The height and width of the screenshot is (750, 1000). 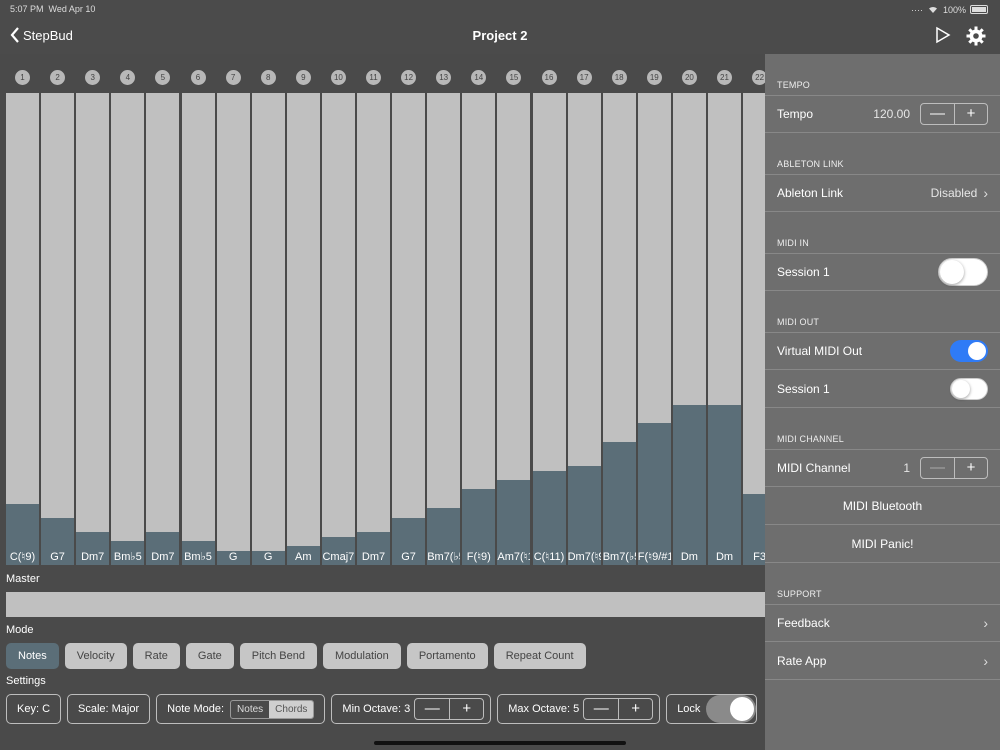 I want to click on min-octave-control: Min Octave: 3 — +, so click(x=411, y=709).